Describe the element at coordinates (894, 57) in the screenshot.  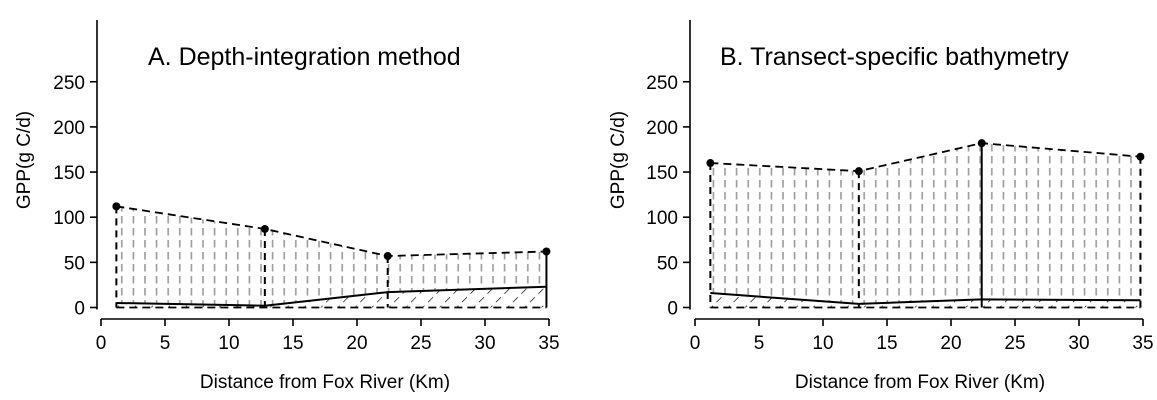
I see `panel-title: B. Transect-specific bathymetry` at that location.